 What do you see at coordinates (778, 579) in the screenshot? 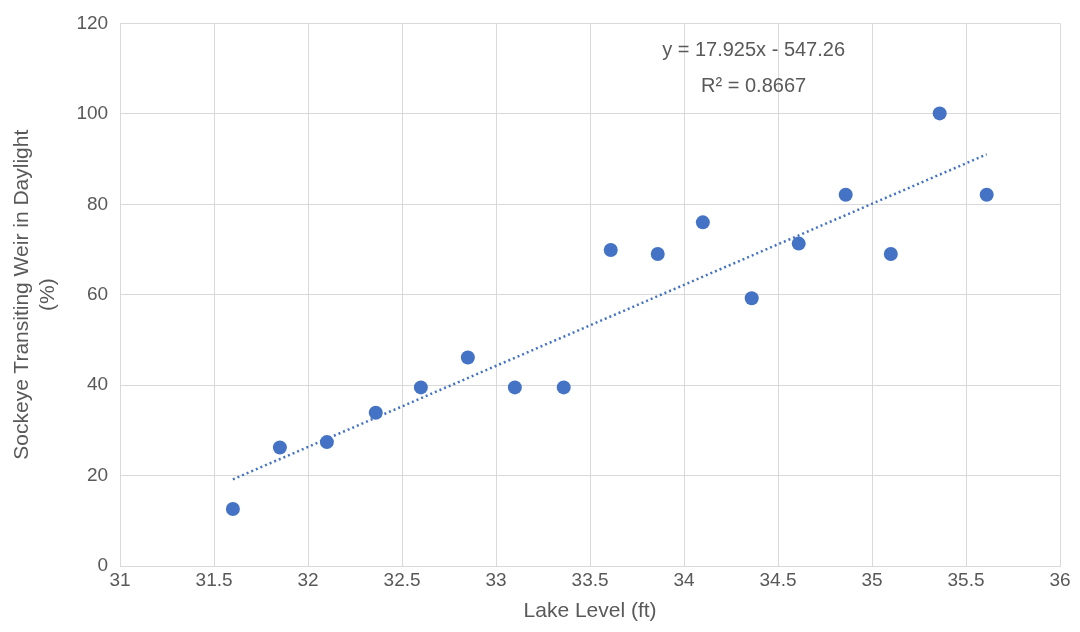
I see `x-tick-label: 34.5` at bounding box center [778, 579].